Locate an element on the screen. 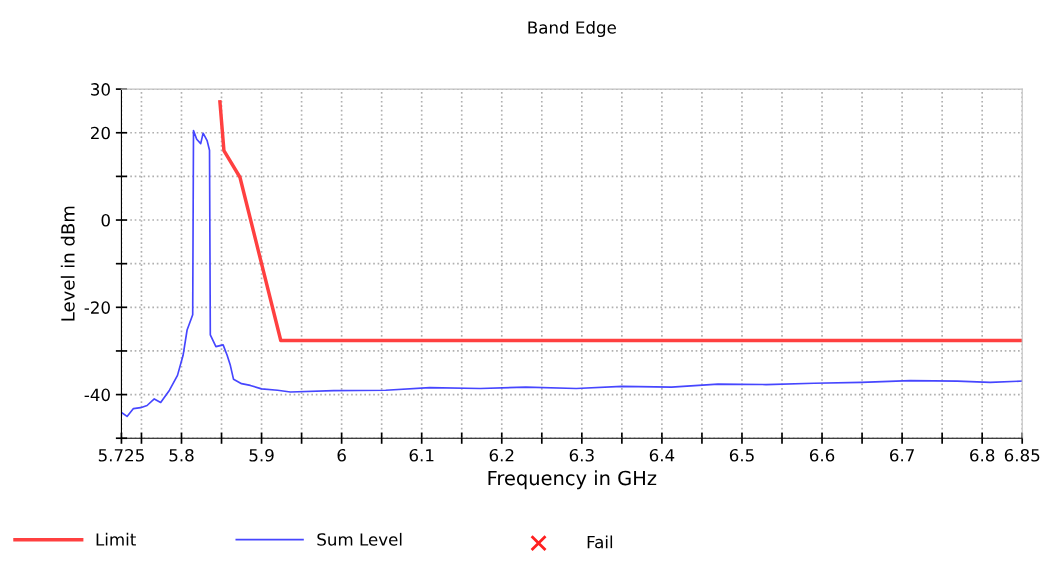 This screenshot has width=1056, height=564. x-tick-label: 6.1 is located at coordinates (421, 455).